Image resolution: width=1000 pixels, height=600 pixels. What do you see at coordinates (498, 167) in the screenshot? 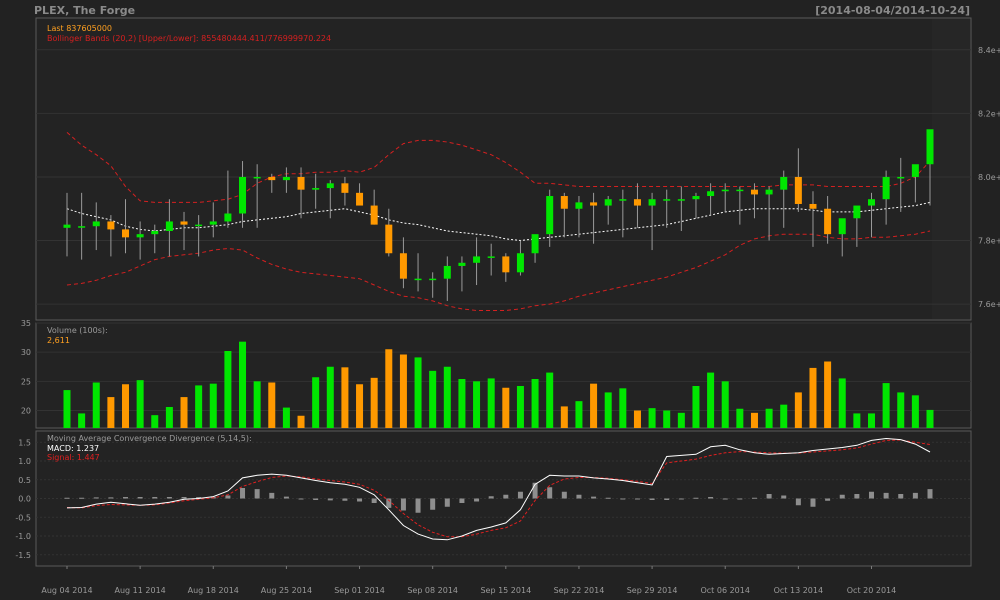
I see `bollinger-upper-band` at bounding box center [498, 167].